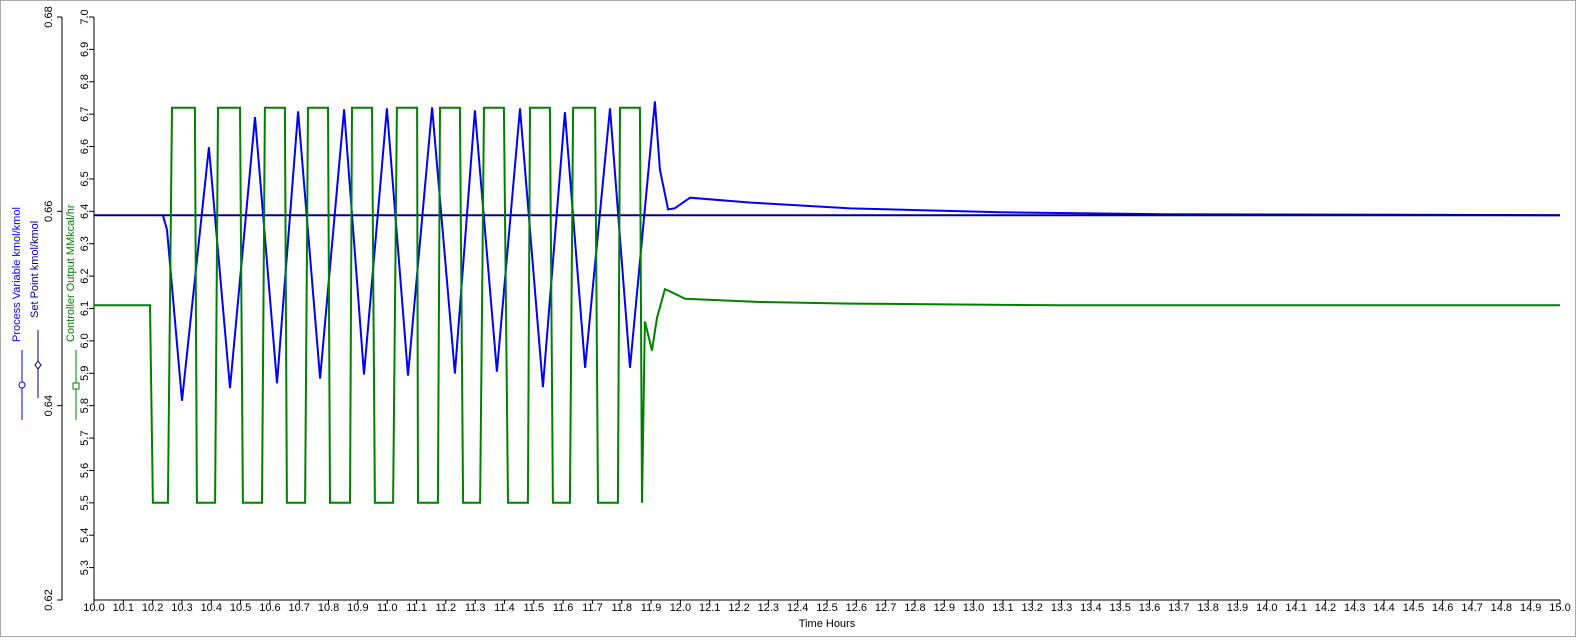 This screenshot has height=640, width=1576. I want to click on x-tick-label: 10.6, so click(269, 608).